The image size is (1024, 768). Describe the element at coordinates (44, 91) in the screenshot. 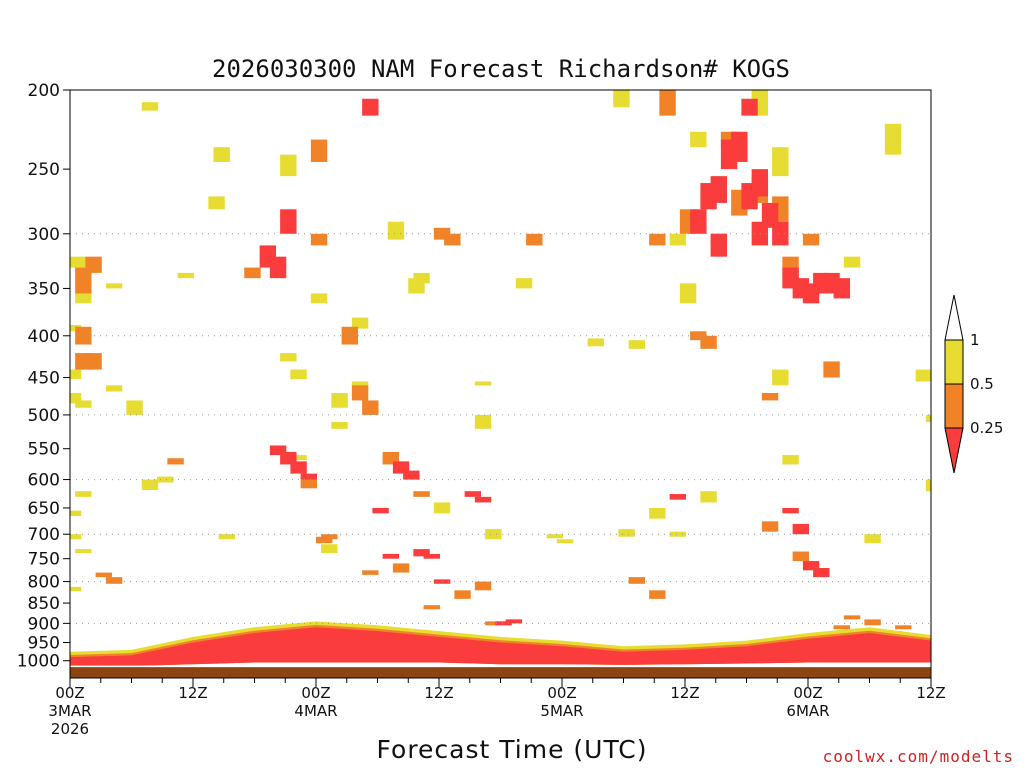

I see `y-tick-label: 200` at that location.